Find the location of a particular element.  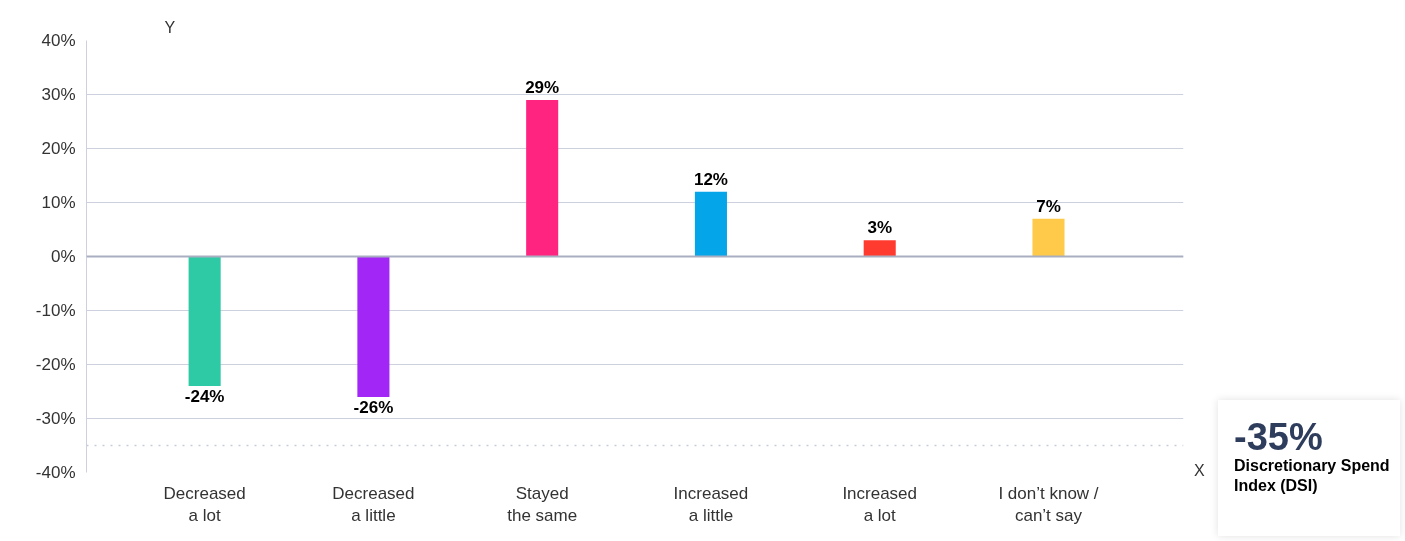

data-label: 12% is located at coordinates (710, 179).